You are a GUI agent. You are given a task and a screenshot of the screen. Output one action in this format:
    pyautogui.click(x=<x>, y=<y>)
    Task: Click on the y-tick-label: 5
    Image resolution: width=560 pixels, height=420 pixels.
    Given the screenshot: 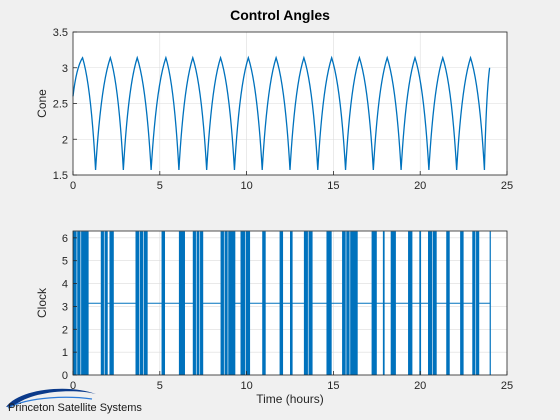 What is the action you would take?
    pyautogui.click(x=65, y=262)
    